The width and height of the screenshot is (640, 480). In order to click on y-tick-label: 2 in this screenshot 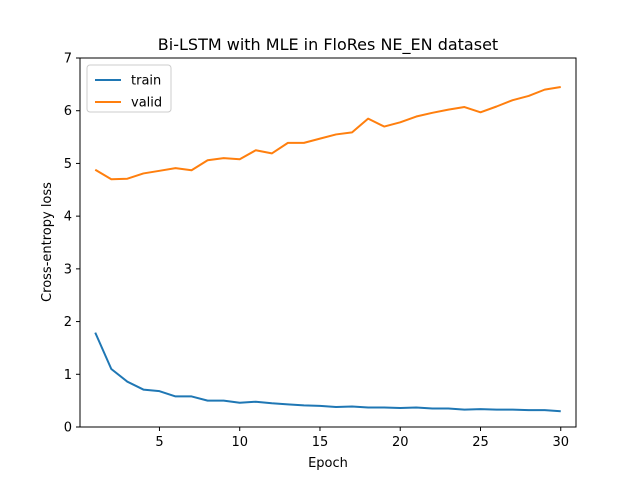, I will do `click(68, 322)`.